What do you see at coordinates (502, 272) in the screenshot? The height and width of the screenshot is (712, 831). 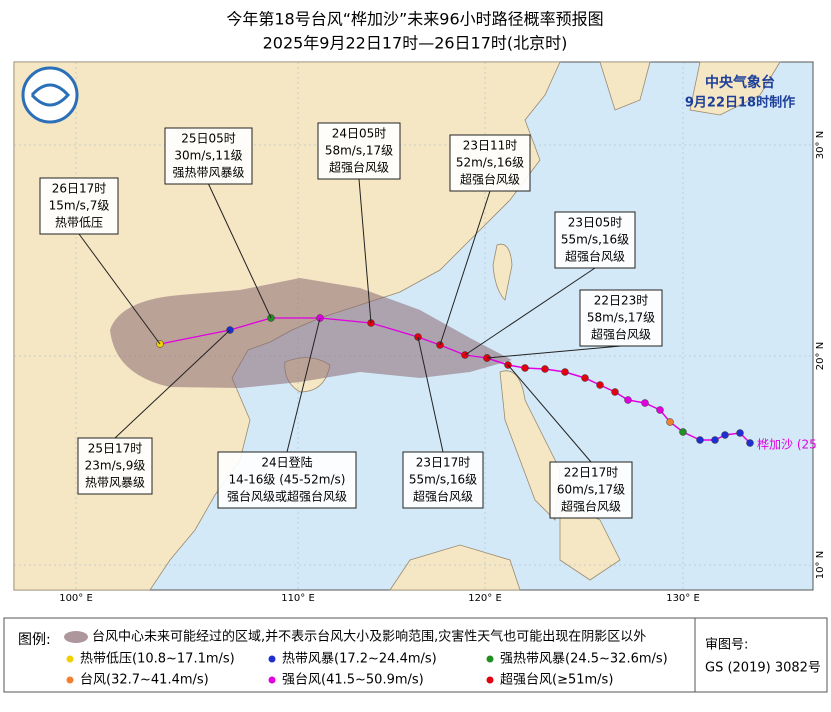 I see `taiwan` at bounding box center [502, 272].